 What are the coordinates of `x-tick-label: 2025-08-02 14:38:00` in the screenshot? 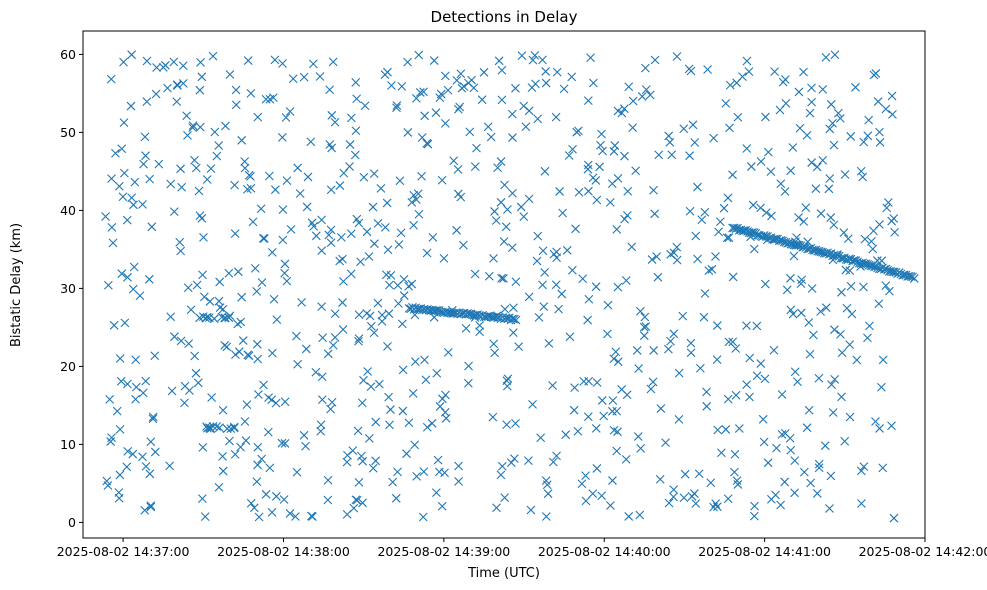 It's located at (283, 551).